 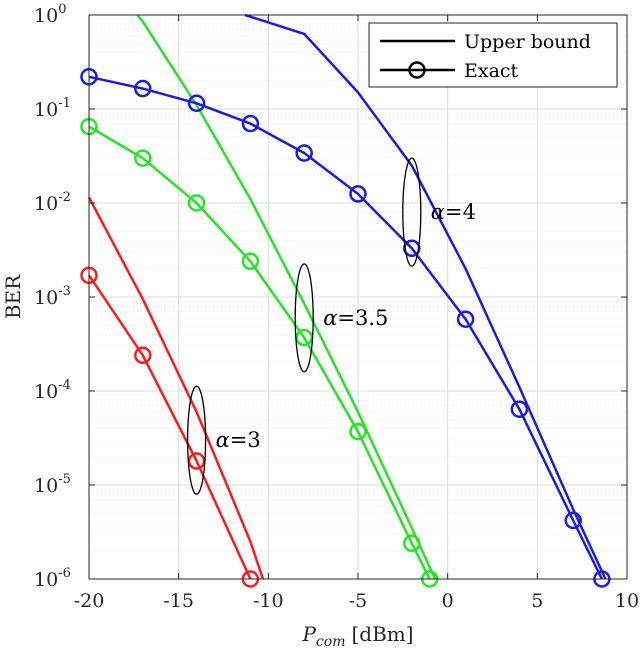 I want to click on annotation-value: =3.5, so click(x=362, y=318).